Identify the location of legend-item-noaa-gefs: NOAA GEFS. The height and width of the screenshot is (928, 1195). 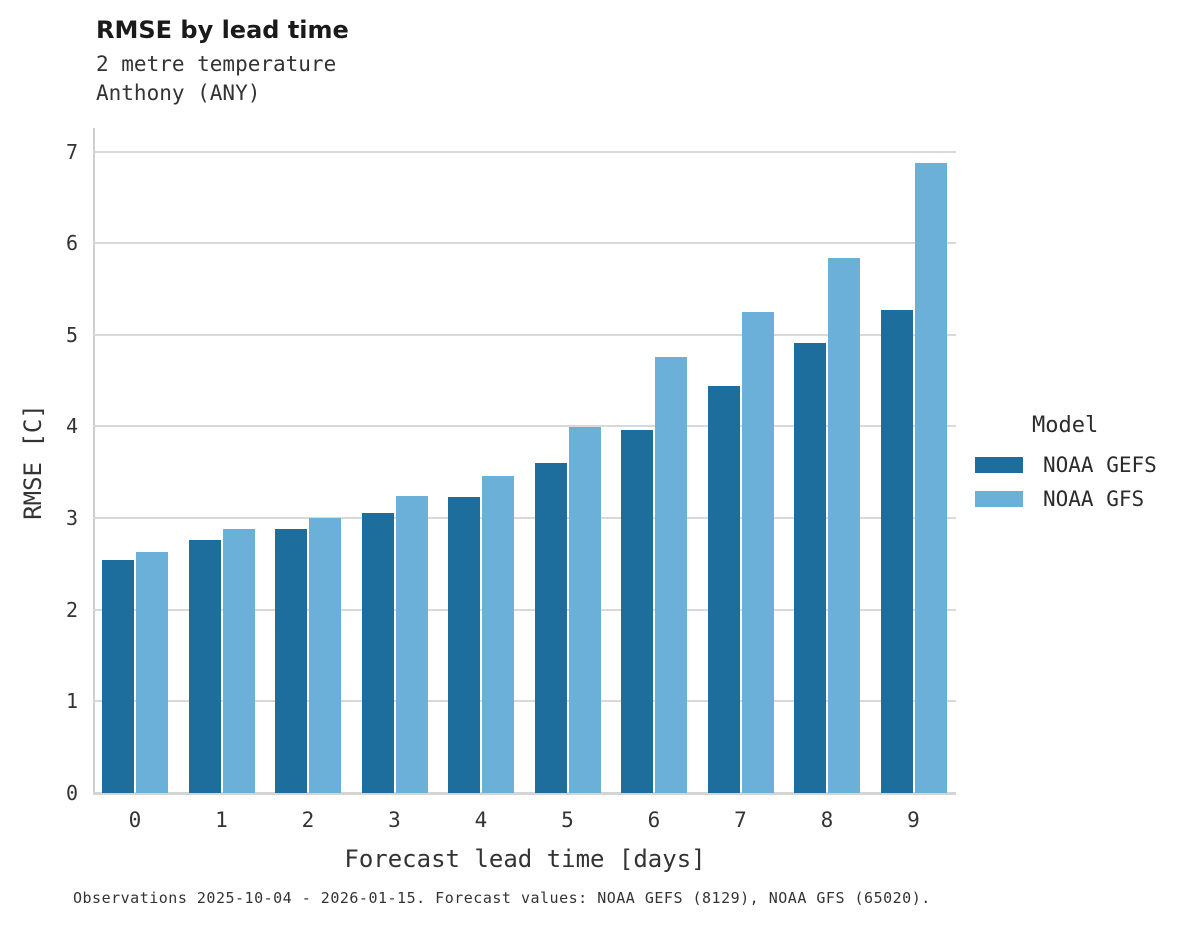
(1082, 465).